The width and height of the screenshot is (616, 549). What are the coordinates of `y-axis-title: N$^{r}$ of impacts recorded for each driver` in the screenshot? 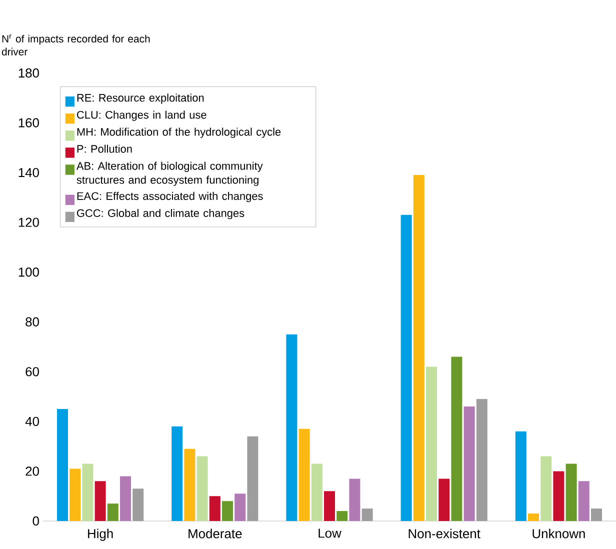 It's located at (76, 45).